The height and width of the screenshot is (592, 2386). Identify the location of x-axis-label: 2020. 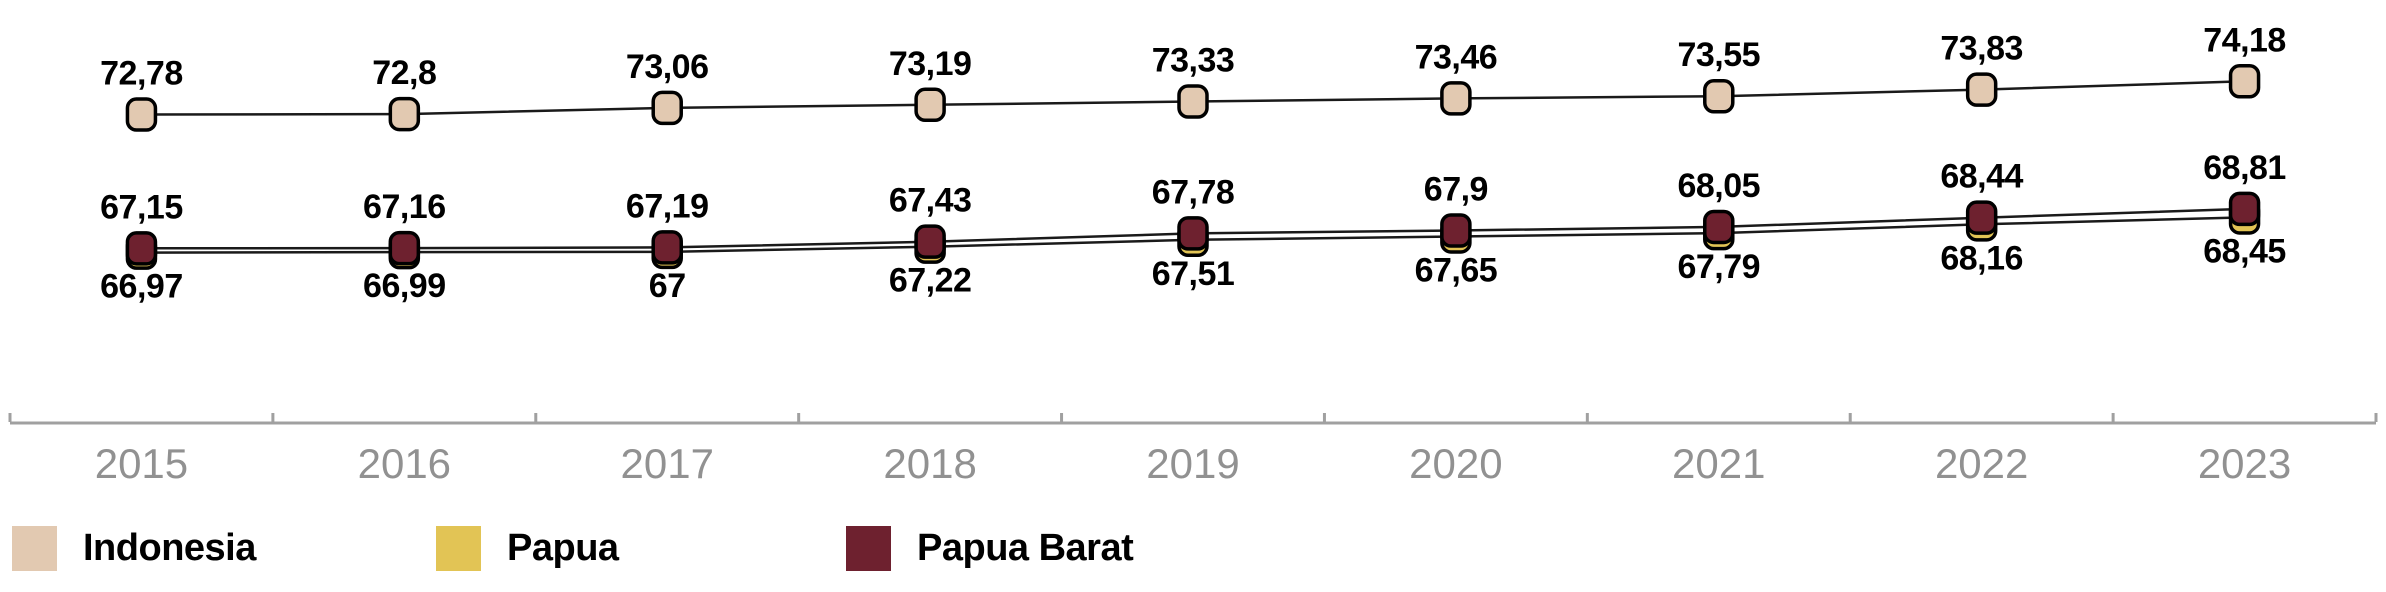
(1455, 463).